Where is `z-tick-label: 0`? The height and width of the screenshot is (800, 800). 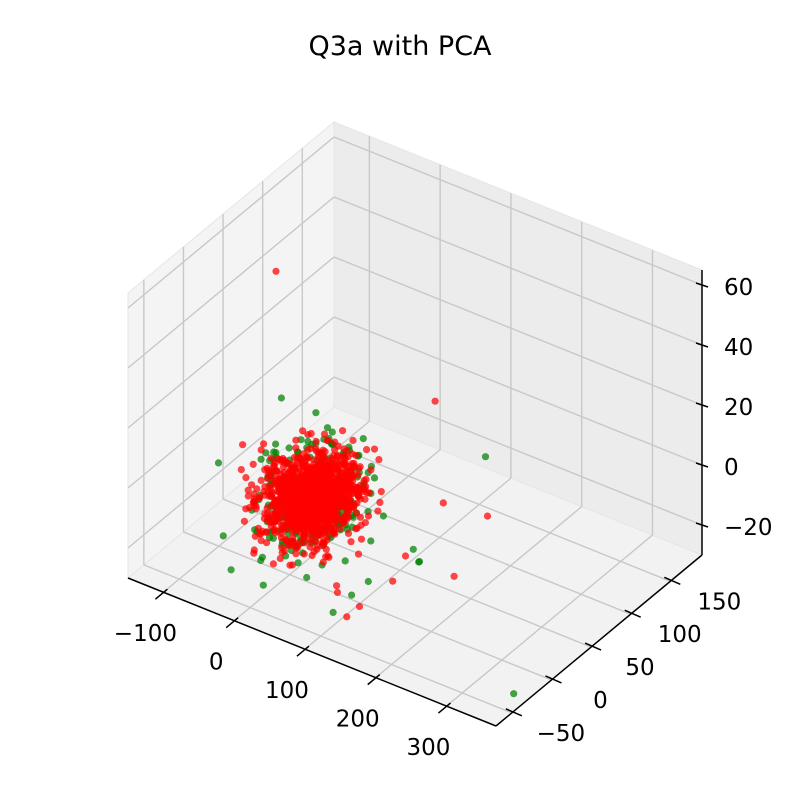 z-tick-label: 0 is located at coordinates (731, 468).